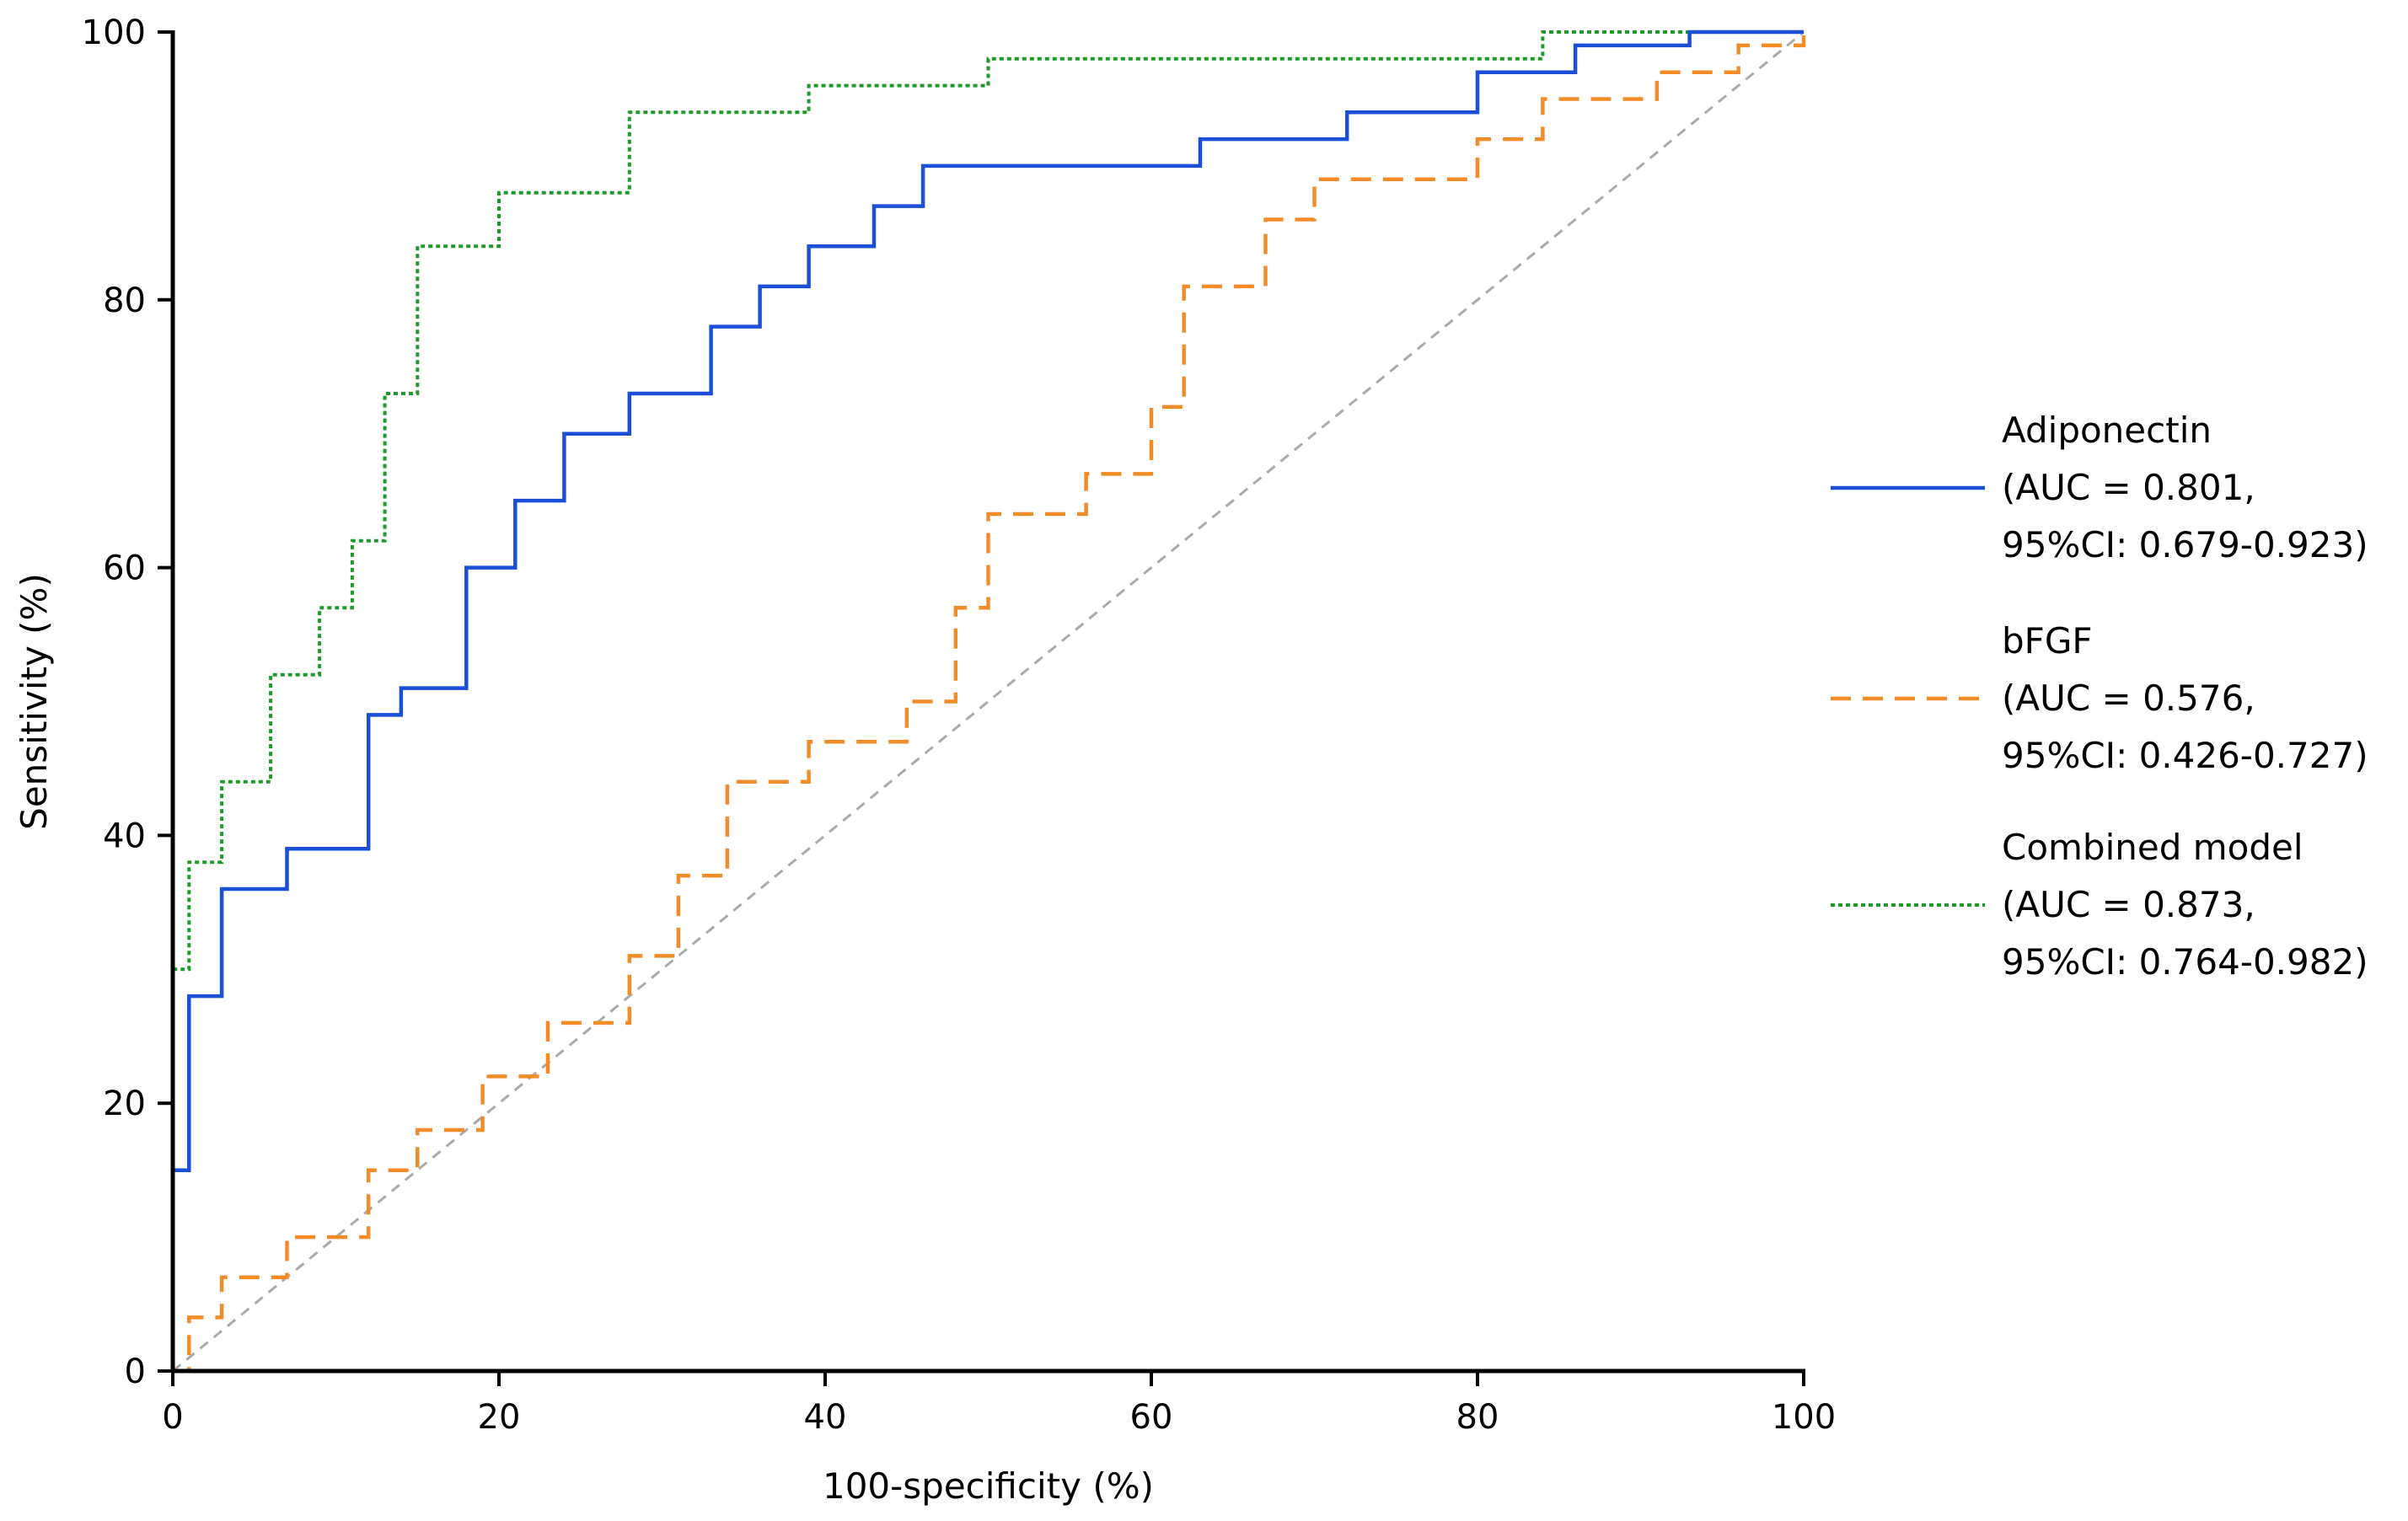  I want to click on legend-label-2-1: (AUC = 0.873,, so click(2128, 904).